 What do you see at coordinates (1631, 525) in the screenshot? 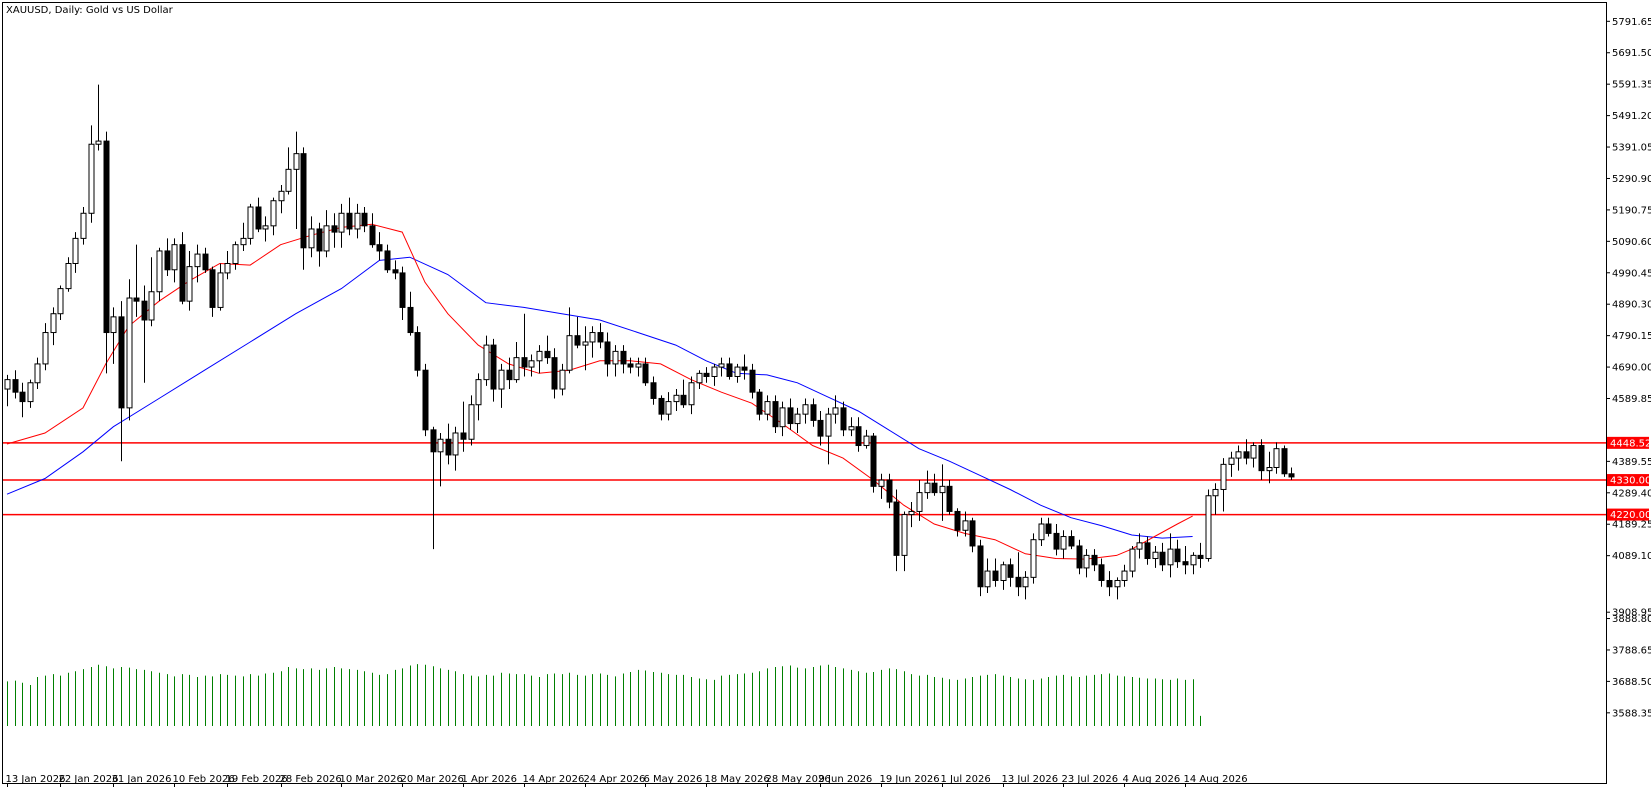
I see `y-tick-label: 4189.25` at bounding box center [1631, 525].